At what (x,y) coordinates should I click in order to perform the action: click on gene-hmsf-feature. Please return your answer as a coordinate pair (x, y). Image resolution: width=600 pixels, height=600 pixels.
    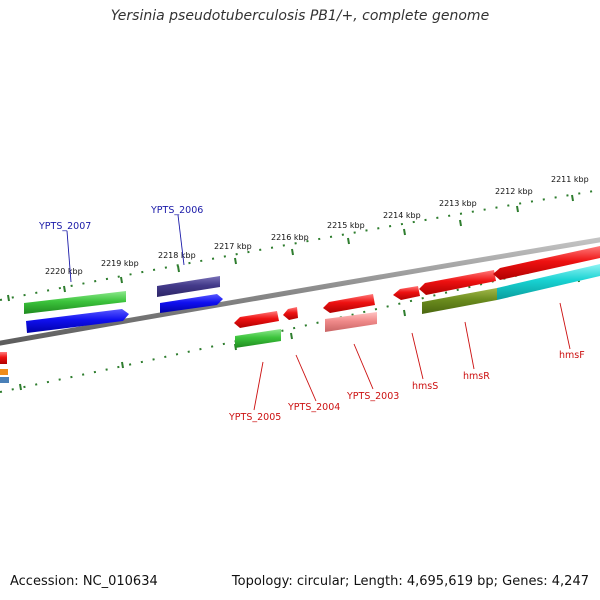
    Looking at the image, I should click on (546, 263).